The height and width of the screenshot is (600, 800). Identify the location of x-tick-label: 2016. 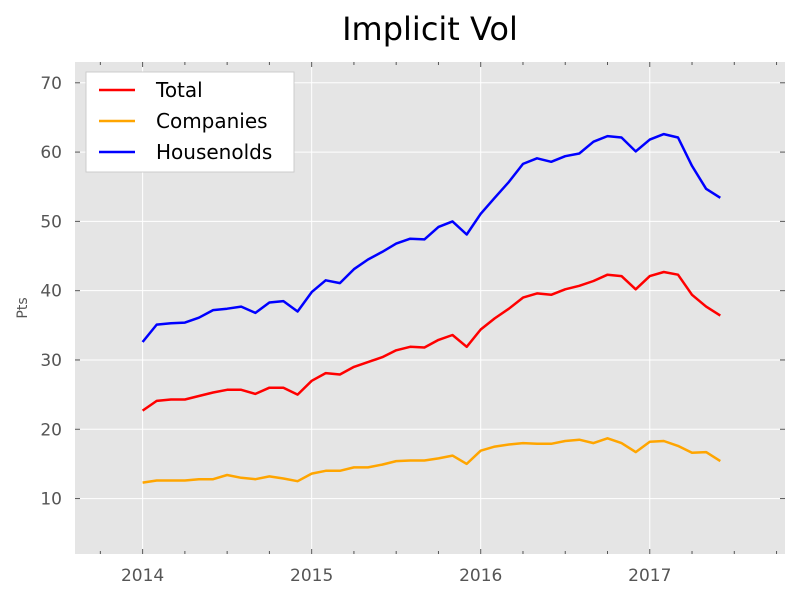
(480, 576).